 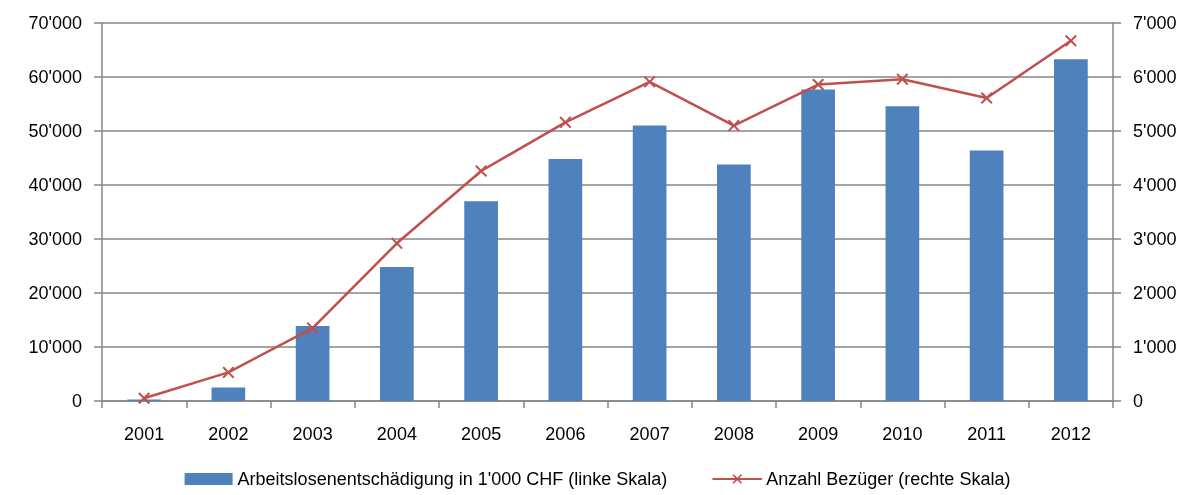 What do you see at coordinates (733, 434) in the screenshot?
I see `x-tick-label: 2008` at bounding box center [733, 434].